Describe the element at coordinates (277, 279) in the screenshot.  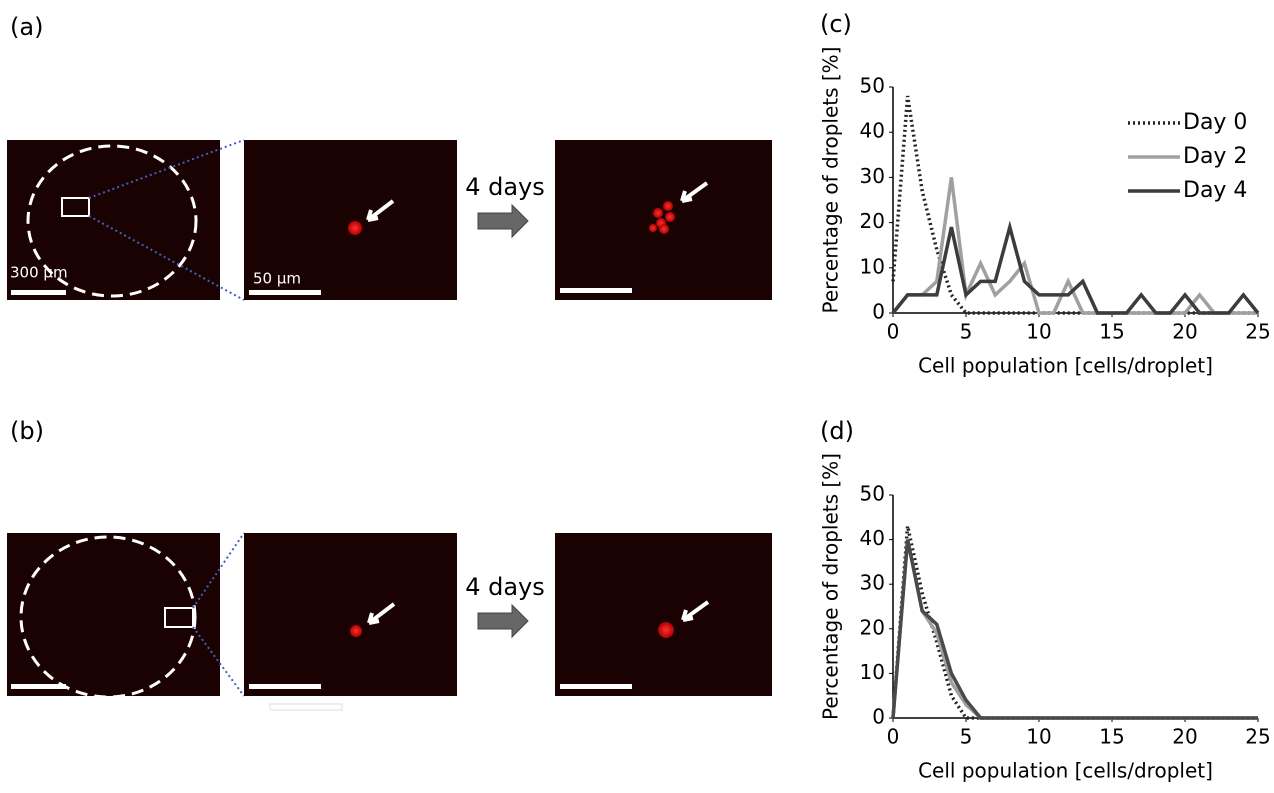
I see `scale-text: 50 µm` at that location.